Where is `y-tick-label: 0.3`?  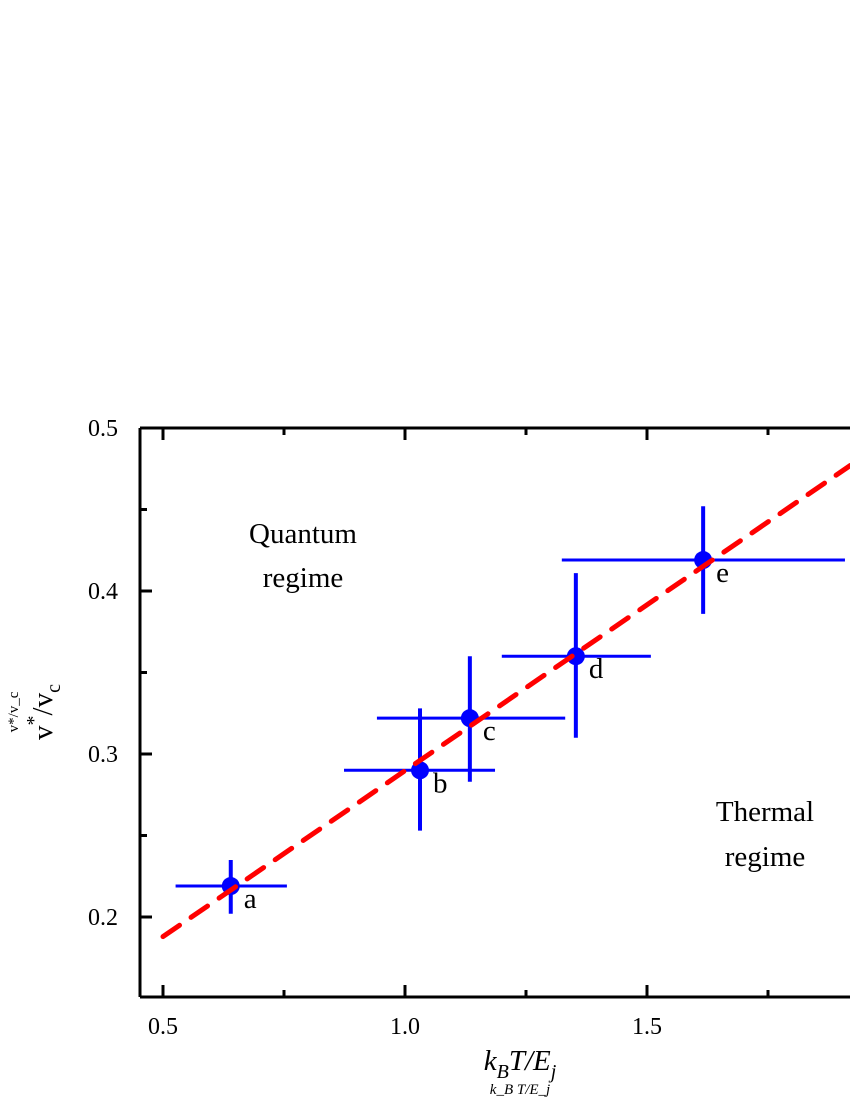
y-tick-label: 0.3 is located at coordinates (103, 755).